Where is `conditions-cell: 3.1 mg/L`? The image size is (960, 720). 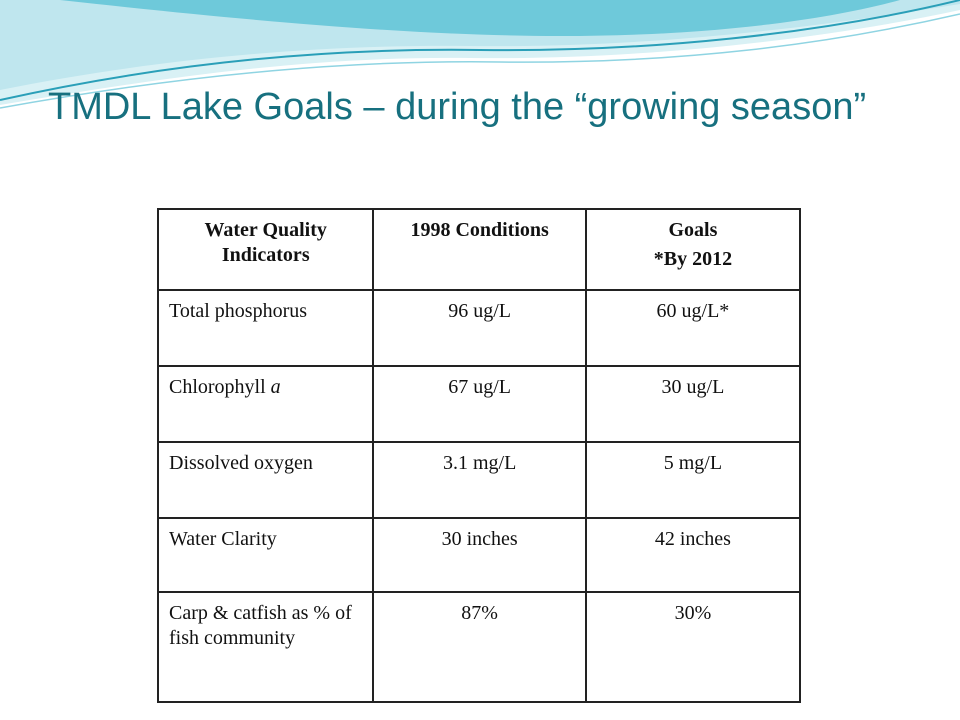
conditions-cell: 3.1 mg/L is located at coordinates (479, 480).